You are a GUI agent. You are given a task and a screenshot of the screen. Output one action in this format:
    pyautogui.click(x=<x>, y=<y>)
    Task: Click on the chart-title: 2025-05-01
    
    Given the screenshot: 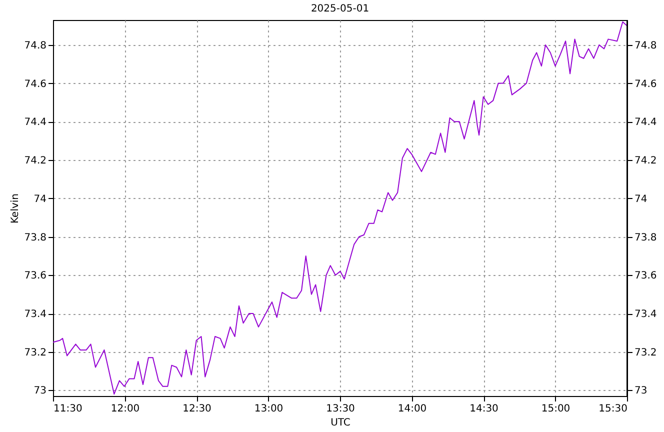 What is the action you would take?
    pyautogui.click(x=340, y=9)
    